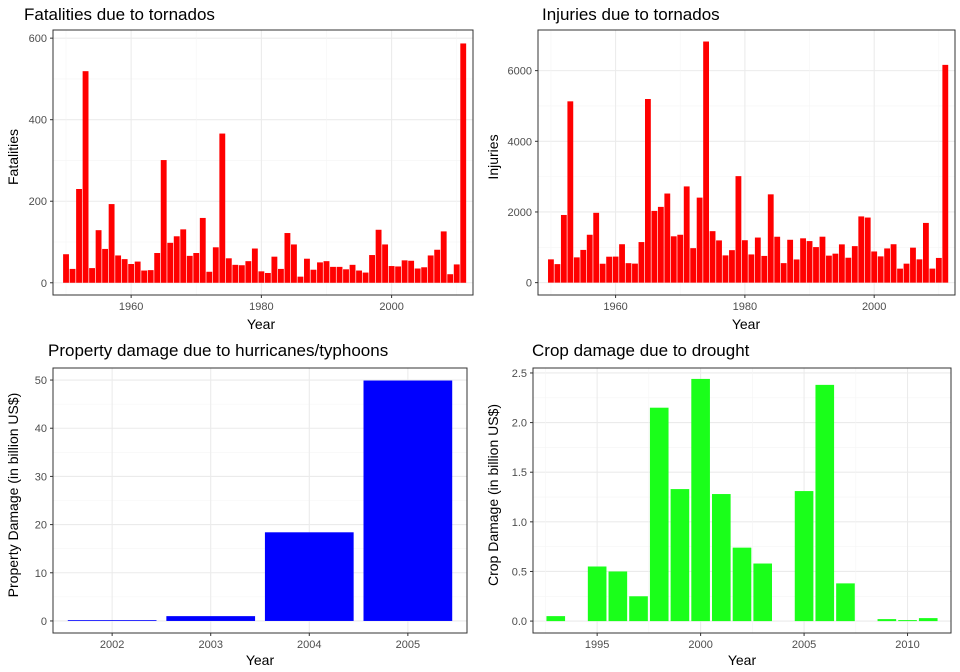 The height and width of the screenshot is (672, 960). What do you see at coordinates (519, 374) in the screenshot?
I see `y-tick-label: 2.5` at bounding box center [519, 374].